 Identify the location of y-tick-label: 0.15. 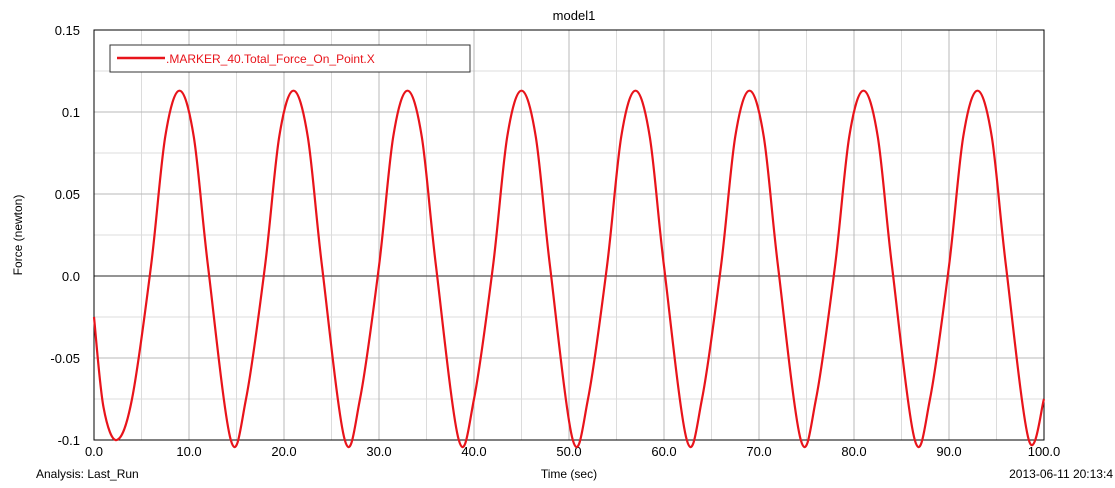
(67, 30).